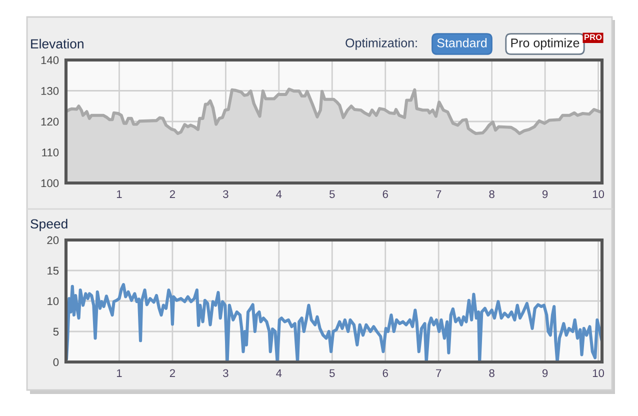 The image size is (638, 416). Describe the element at coordinates (49, 225) in the screenshot. I see `chart-title: Speed` at that location.